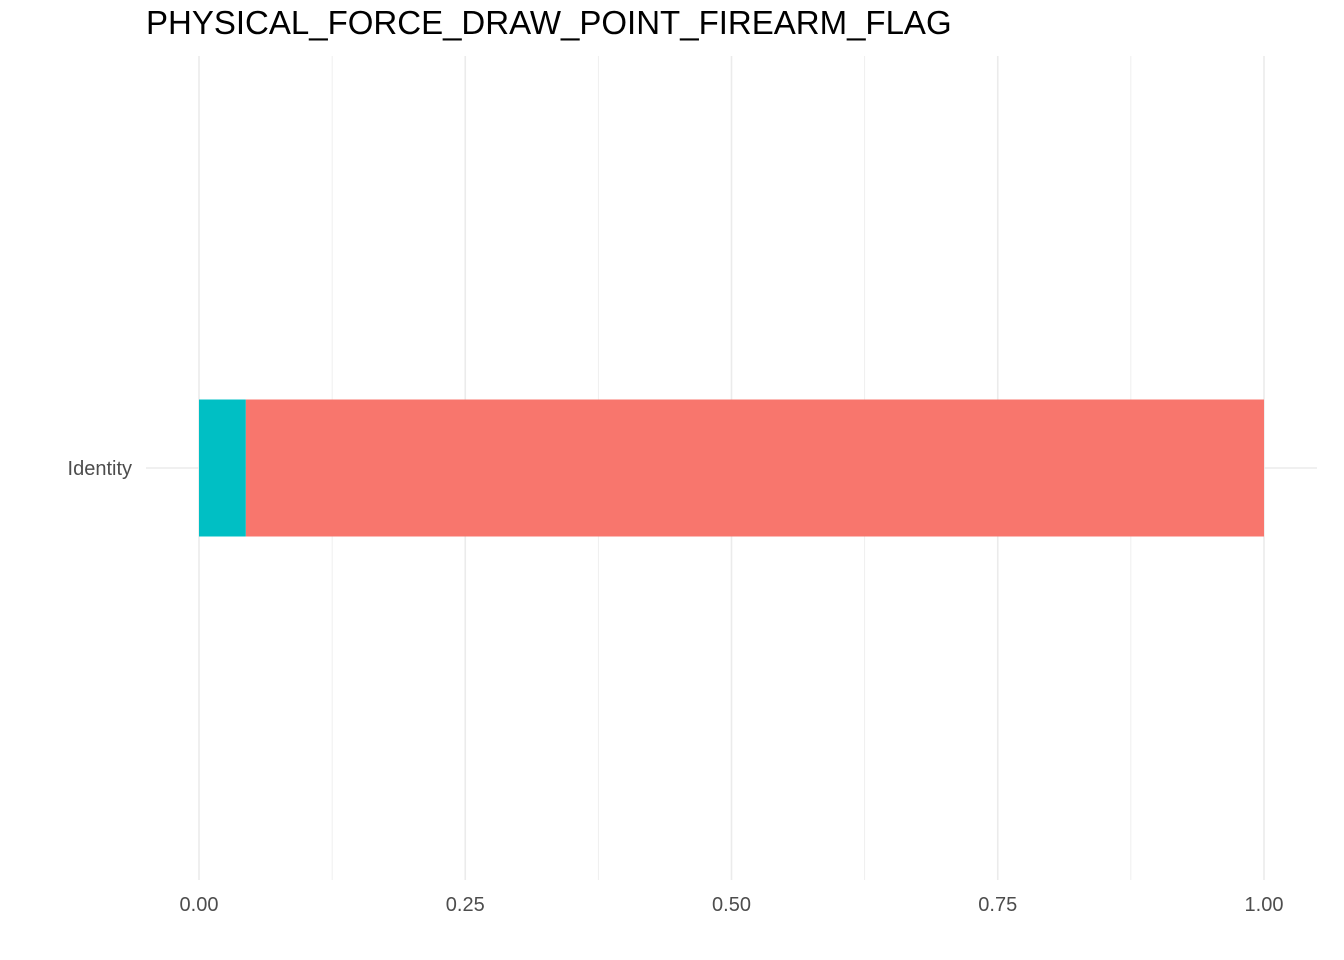 The width and height of the screenshot is (1344, 960). Describe the element at coordinates (465, 905) in the screenshot. I see `x-tick-label: 0.25` at that location.